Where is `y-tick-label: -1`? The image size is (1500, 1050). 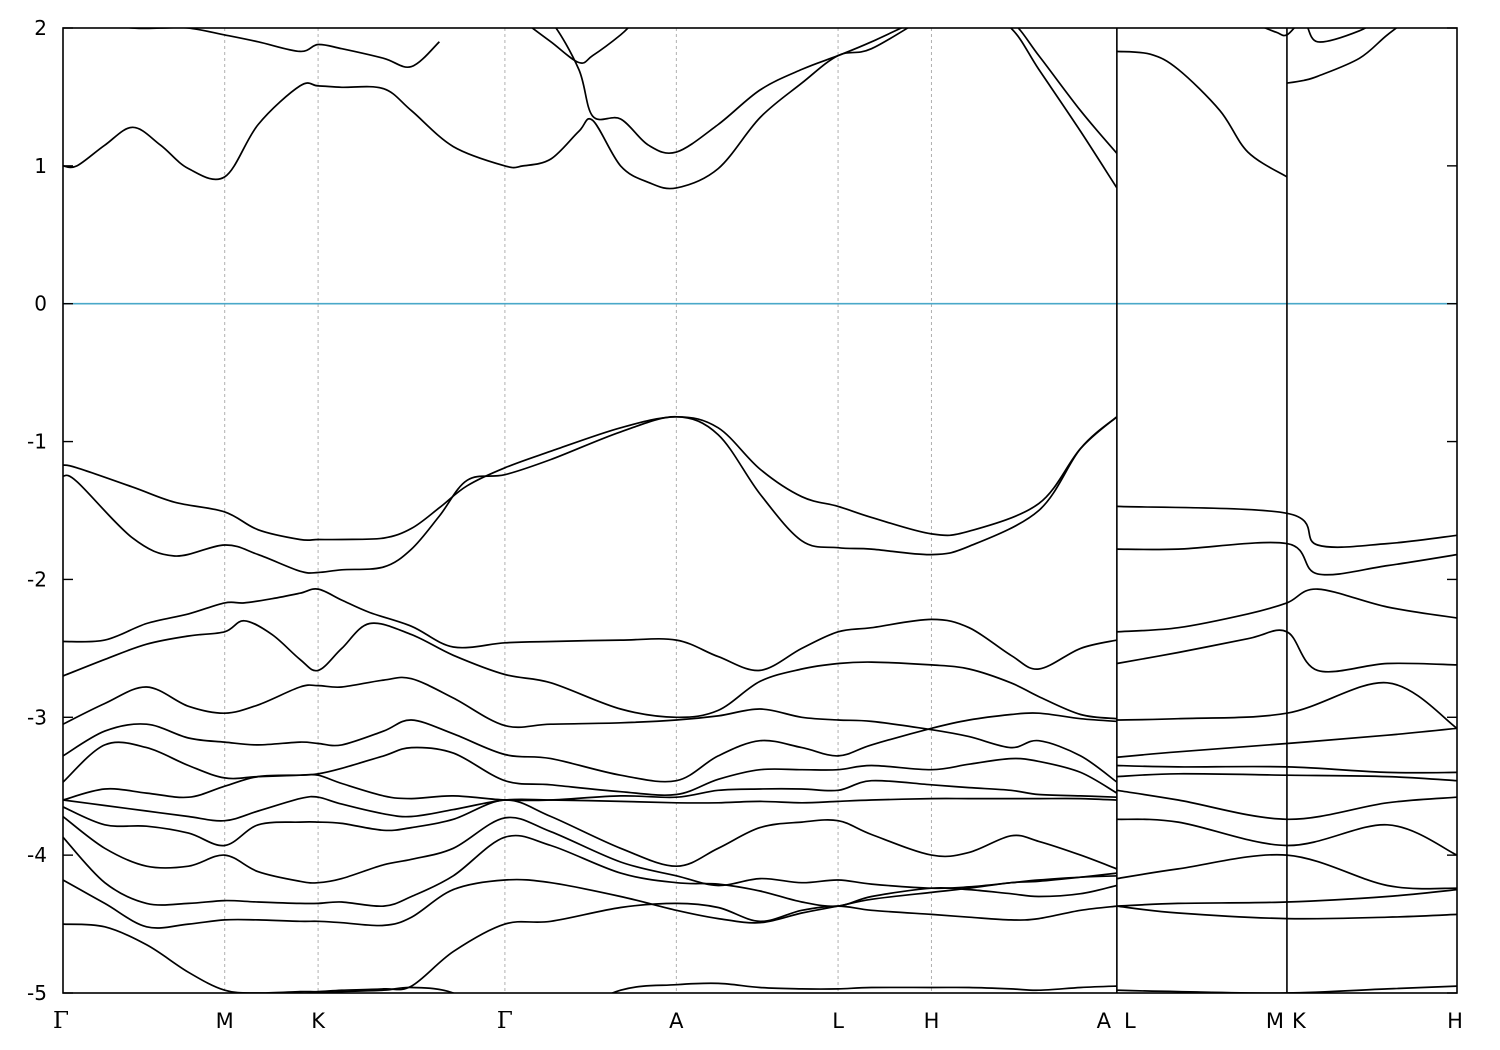 y-tick-label: -1 is located at coordinates (37, 442).